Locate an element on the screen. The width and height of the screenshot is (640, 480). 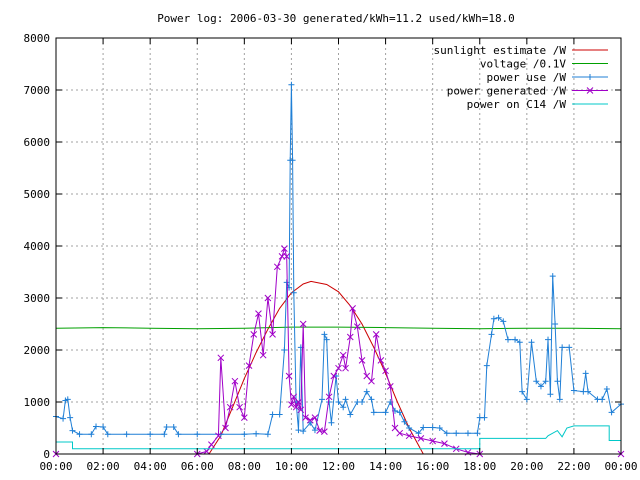
legend-label: sunlight estimate /W is located at coordinates (500, 50).